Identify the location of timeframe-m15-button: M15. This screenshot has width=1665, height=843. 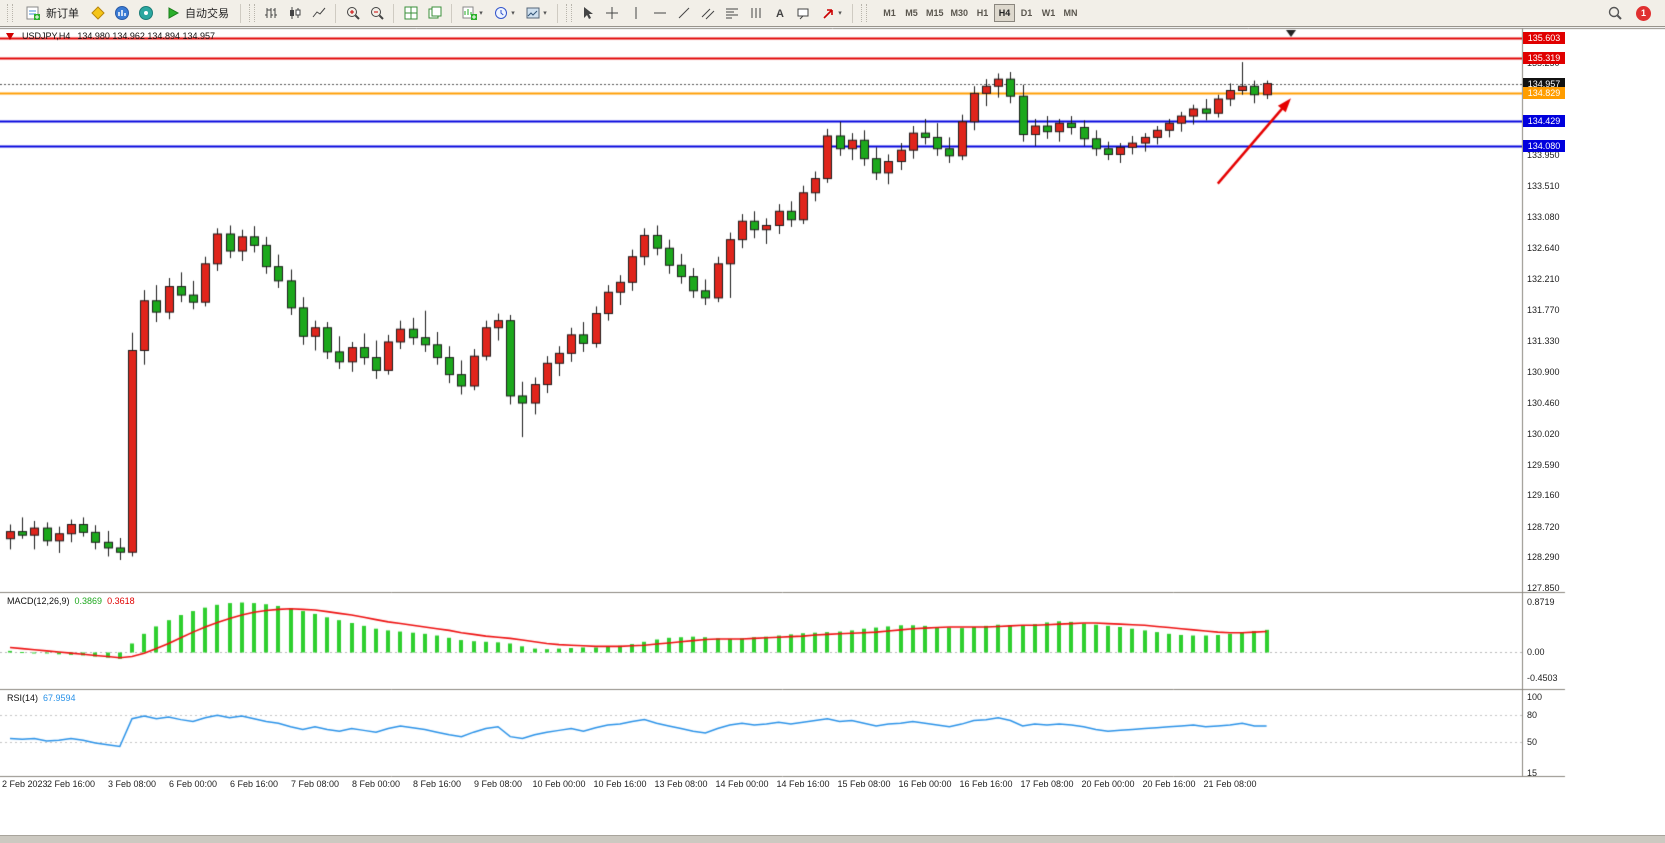
(935, 13).